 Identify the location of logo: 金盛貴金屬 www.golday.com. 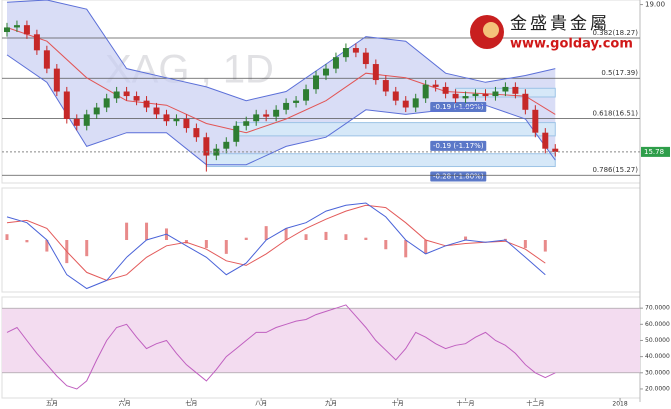
(551, 33).